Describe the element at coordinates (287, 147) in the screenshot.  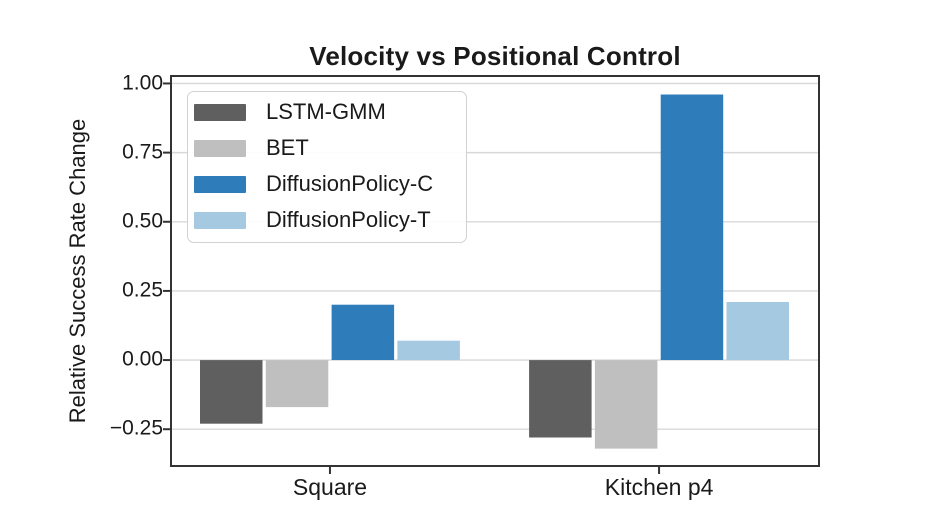
I see `legend-label-bet: BET` at that location.